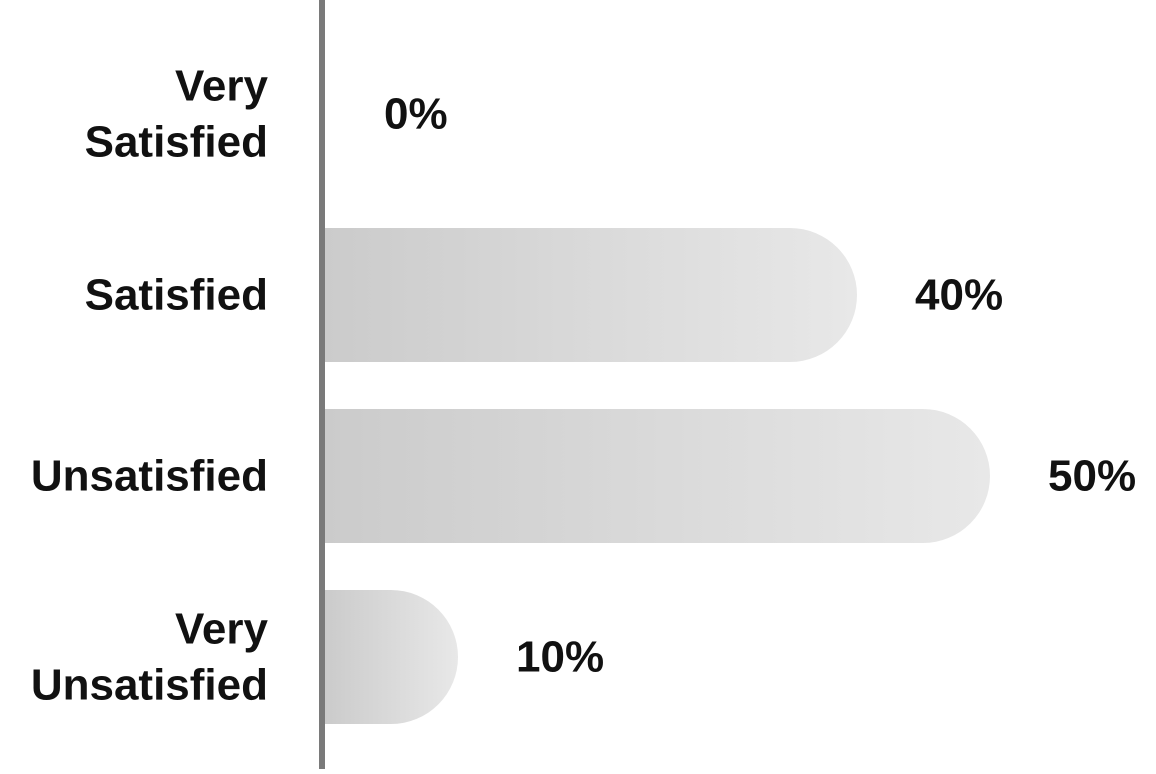  What do you see at coordinates (416, 114) in the screenshot?
I see `value-label-0: 0%` at bounding box center [416, 114].